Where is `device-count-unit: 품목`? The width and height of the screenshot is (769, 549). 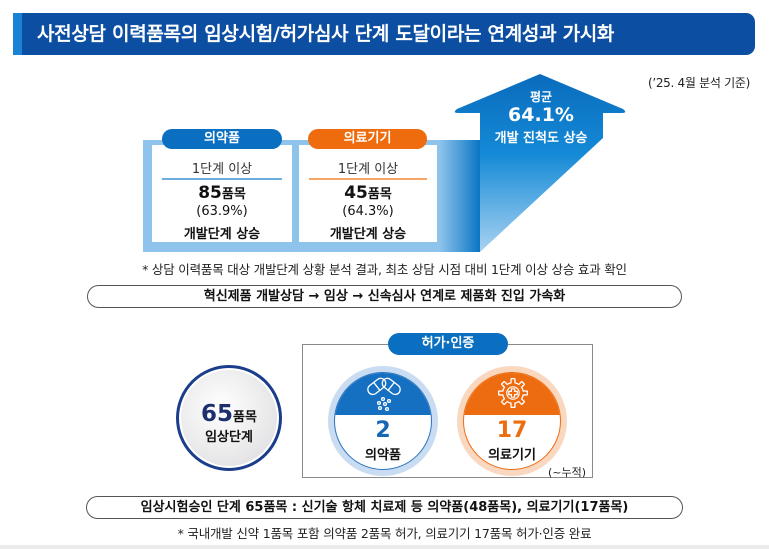 device-count-unit: 품목 is located at coordinates (379, 194).